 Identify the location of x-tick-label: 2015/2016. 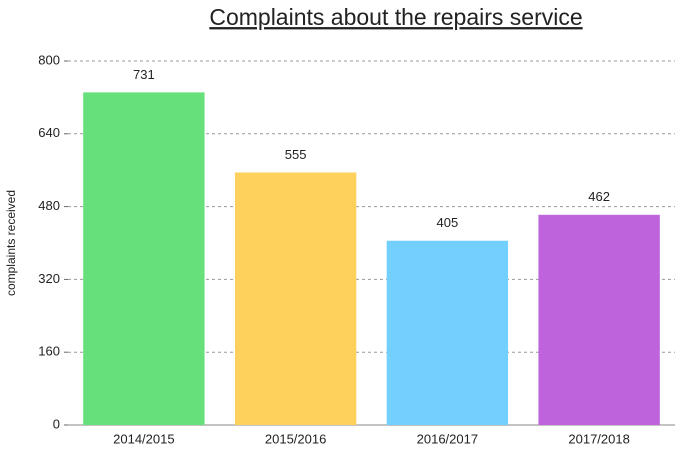
(295, 438).